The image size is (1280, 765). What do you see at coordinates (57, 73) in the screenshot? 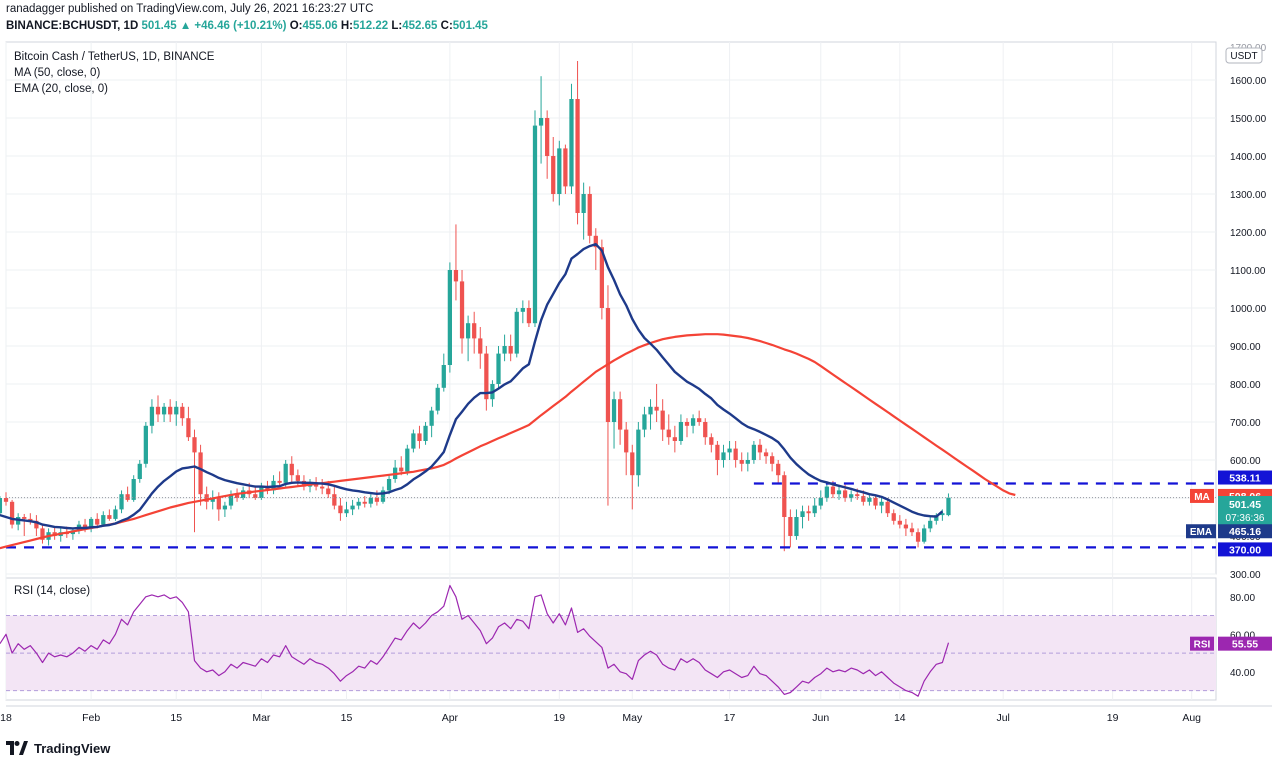
I see `legend-ma: MA (50, close, 0)` at bounding box center [57, 73].